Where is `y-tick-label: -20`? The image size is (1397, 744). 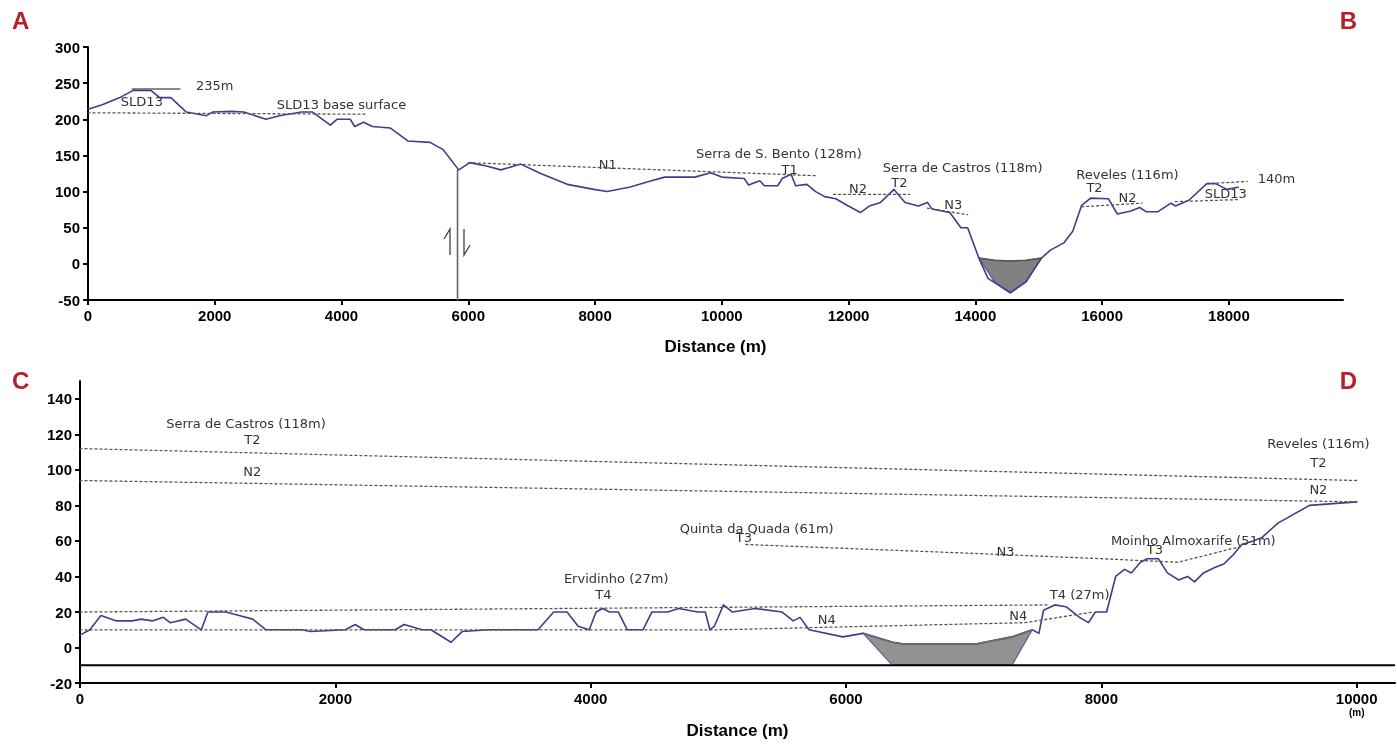 y-tick-label: -20 is located at coordinates (61, 683).